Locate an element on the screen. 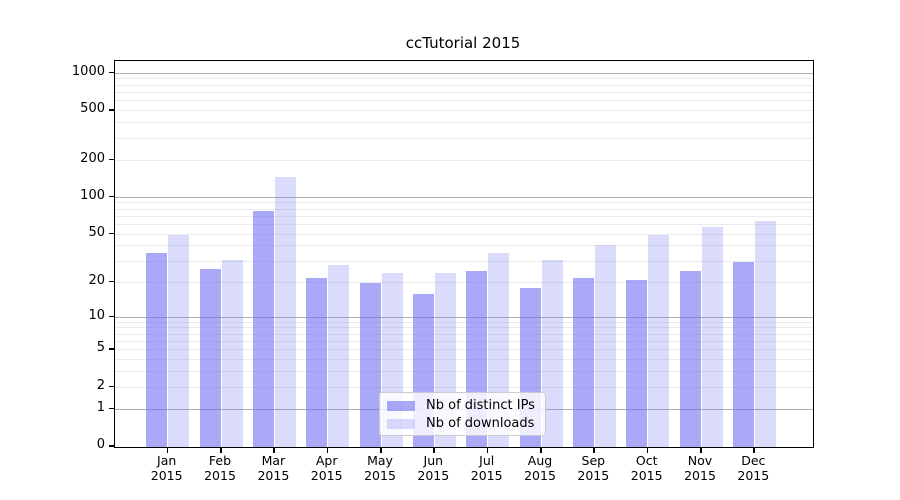 This screenshot has width=900, height=500. x-tick-label: Mar 2015 is located at coordinates (273, 468).